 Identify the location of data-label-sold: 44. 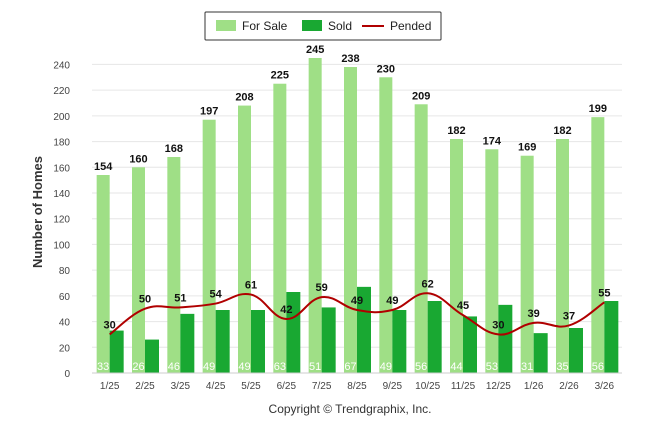
(456, 367).